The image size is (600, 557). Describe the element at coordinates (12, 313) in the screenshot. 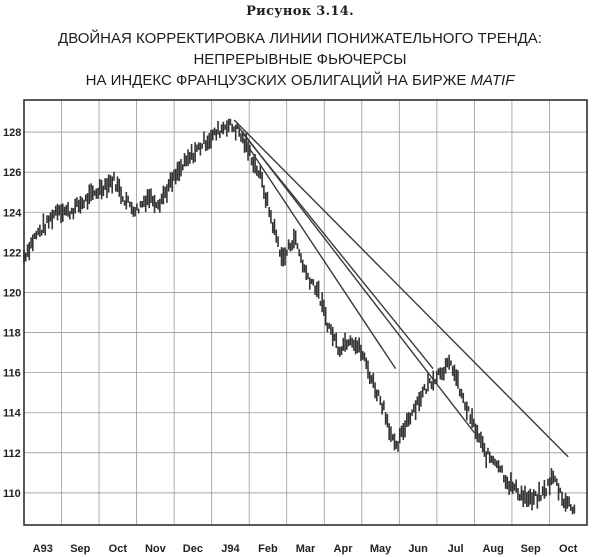

I see `y-tick-labels: 110 112 114 116 118 120 122 124 126 128` at that location.